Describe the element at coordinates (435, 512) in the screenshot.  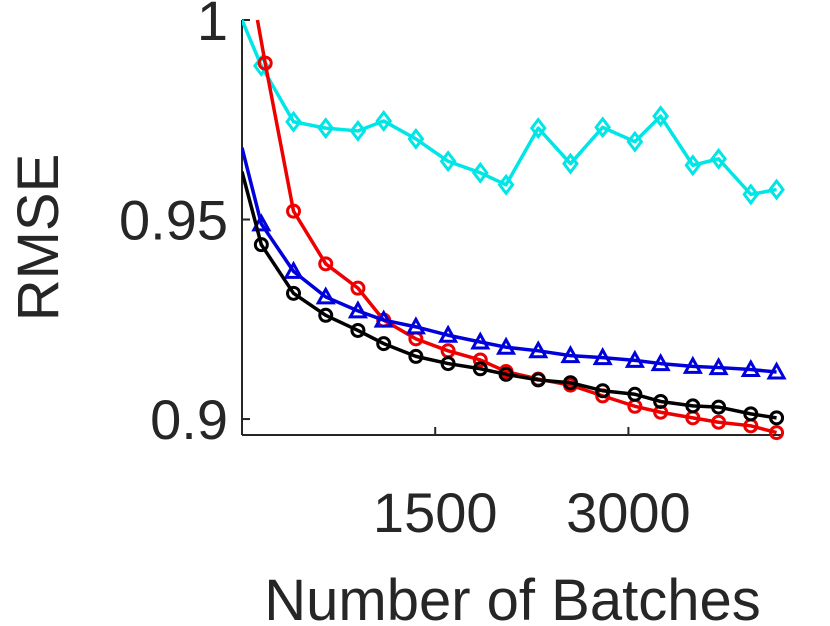
I see `x-tick-label: 1500` at that location.